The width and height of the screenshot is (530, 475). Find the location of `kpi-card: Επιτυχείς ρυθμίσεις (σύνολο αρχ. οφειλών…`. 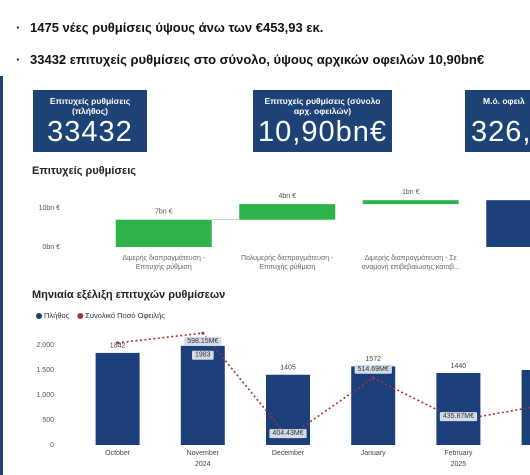

kpi-card: Επιτυχείς ρυθμίσεις (σύνολο αρχ. οφειλών… is located at coordinates (322, 121).